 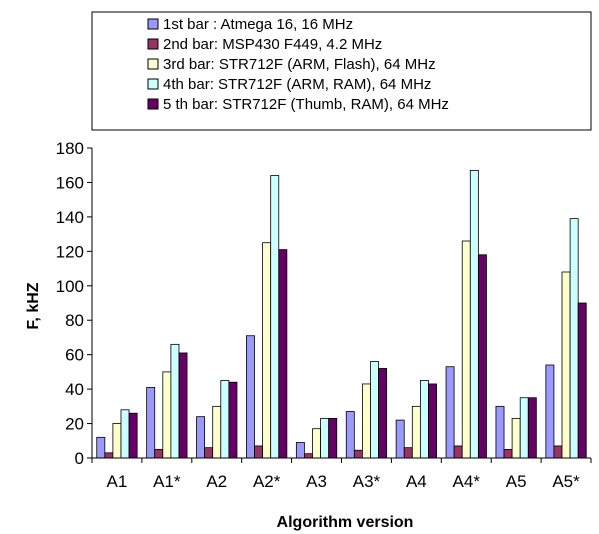 I want to click on legend-label-2: 2nd bar: MSP430 F449, 4.2 MHz, so click(x=272, y=44).